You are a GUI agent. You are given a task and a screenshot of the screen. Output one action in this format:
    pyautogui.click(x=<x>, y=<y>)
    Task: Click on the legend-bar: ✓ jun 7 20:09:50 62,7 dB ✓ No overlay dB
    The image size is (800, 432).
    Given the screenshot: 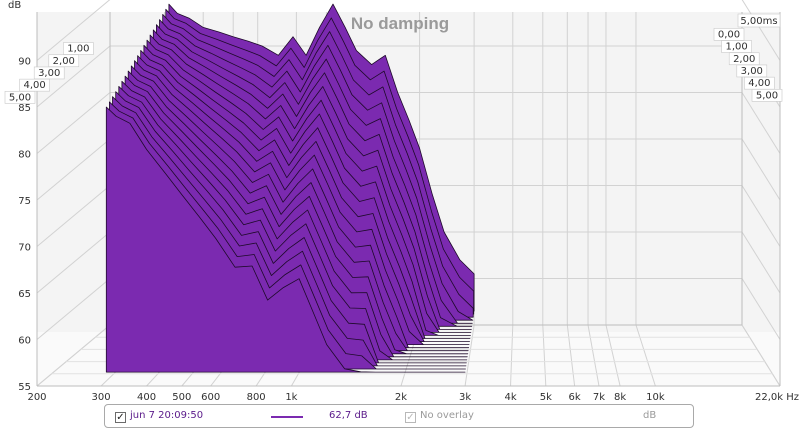 What is the action you would take?
    pyautogui.click(x=399, y=416)
    